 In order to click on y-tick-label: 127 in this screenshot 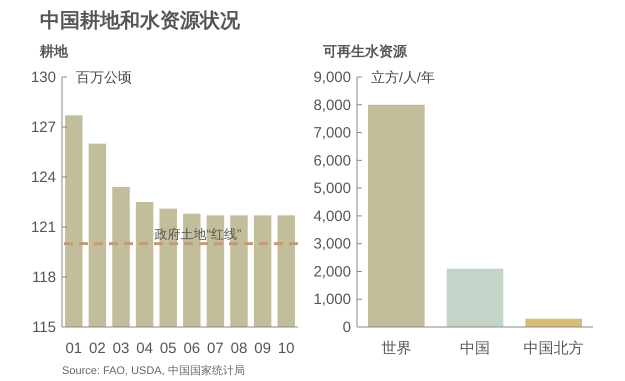, I will do `click(43, 127)`.